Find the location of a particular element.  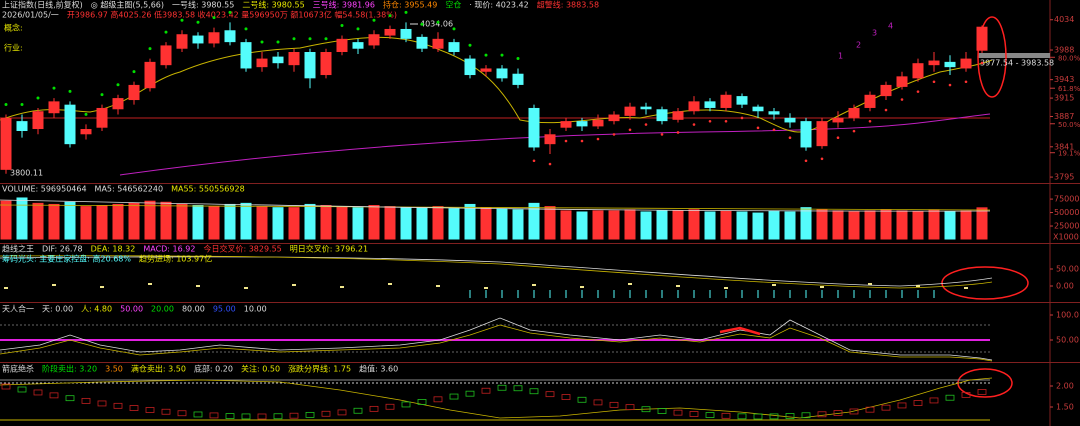

tianren-header: 20.00 is located at coordinates (162, 309).